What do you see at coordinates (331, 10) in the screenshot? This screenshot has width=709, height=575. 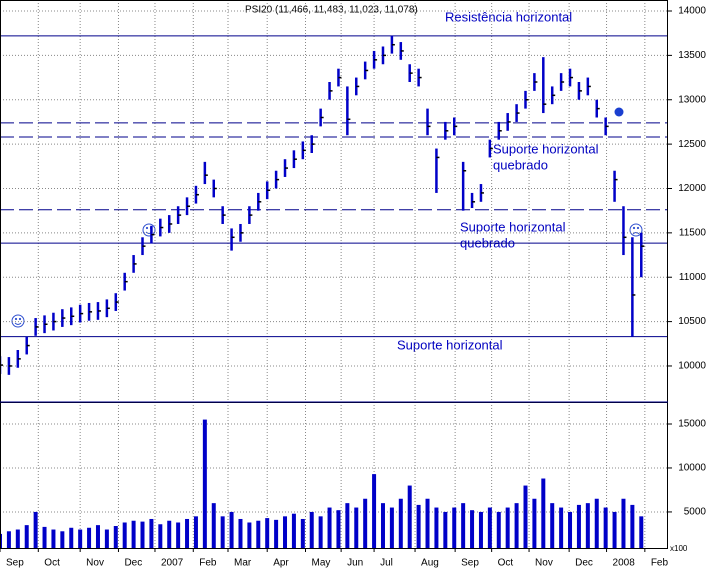 I see `chart-title: PSI20 (11,466, 11,483, 11,023, 11,078)` at bounding box center [331, 10].